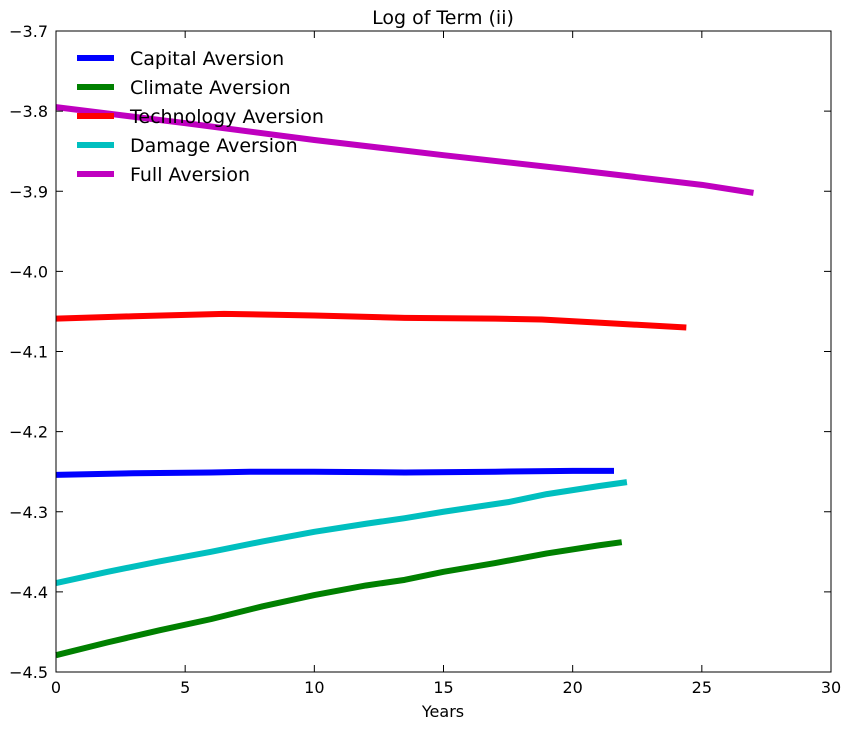 Image resolution: width=851 pixels, height=730 pixels. Describe the element at coordinates (28, 271) in the screenshot. I see `y-tick-label: −4.0` at that location.